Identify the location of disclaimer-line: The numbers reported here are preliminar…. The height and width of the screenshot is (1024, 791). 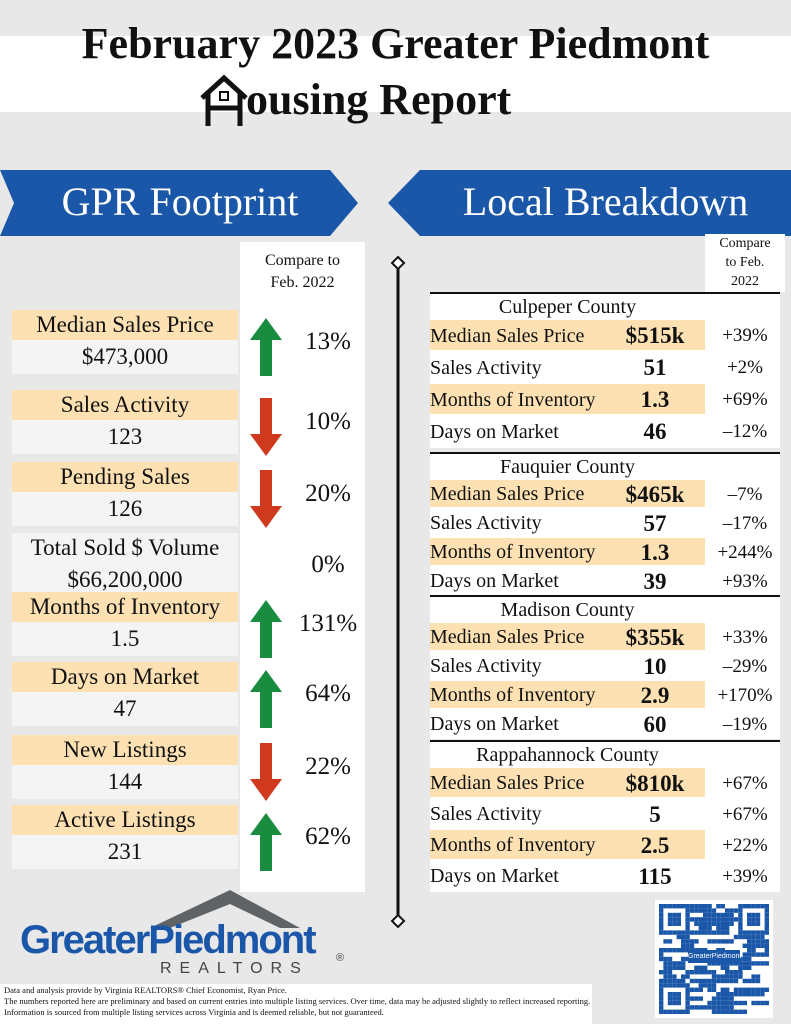
(297, 1006).